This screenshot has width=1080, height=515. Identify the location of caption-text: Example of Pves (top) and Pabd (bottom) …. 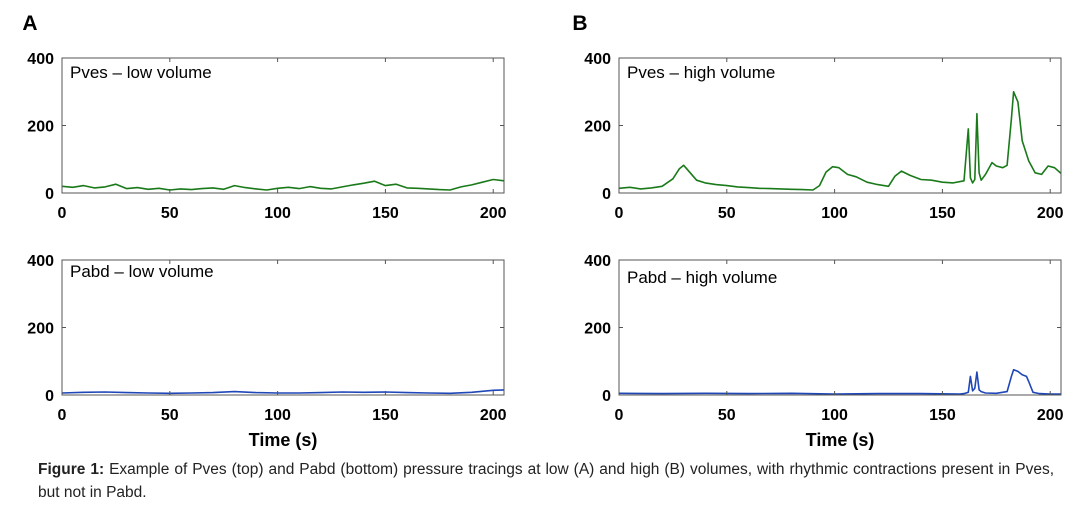
(546, 481).